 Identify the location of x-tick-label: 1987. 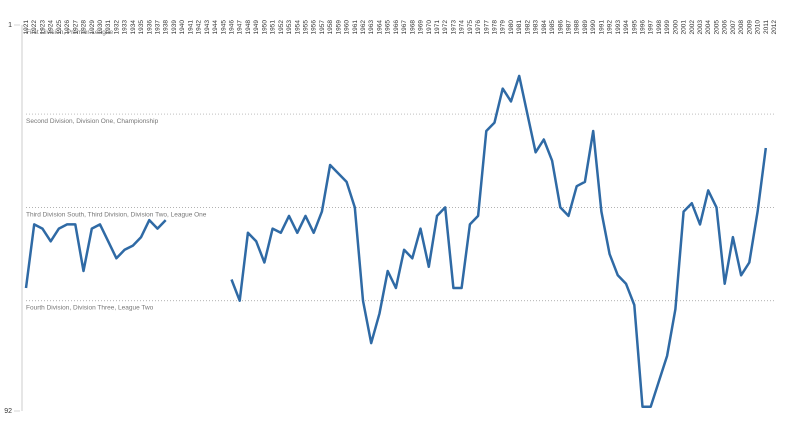
(569, 27).